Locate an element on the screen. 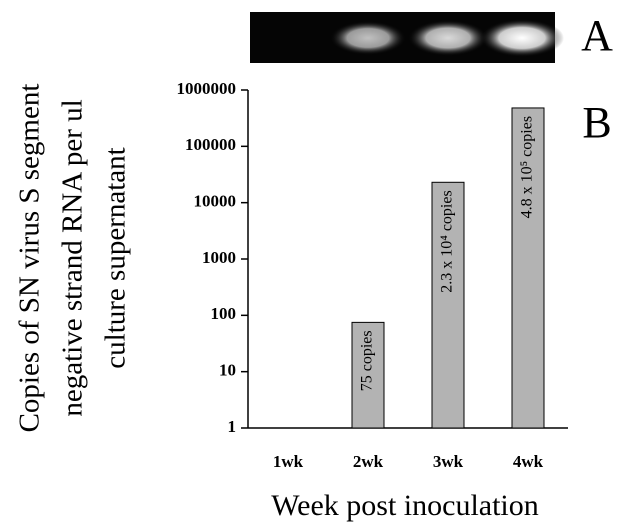 The height and width of the screenshot is (530, 620). data-label: 2.3 x 10⁴ copies is located at coordinates (447, 241).